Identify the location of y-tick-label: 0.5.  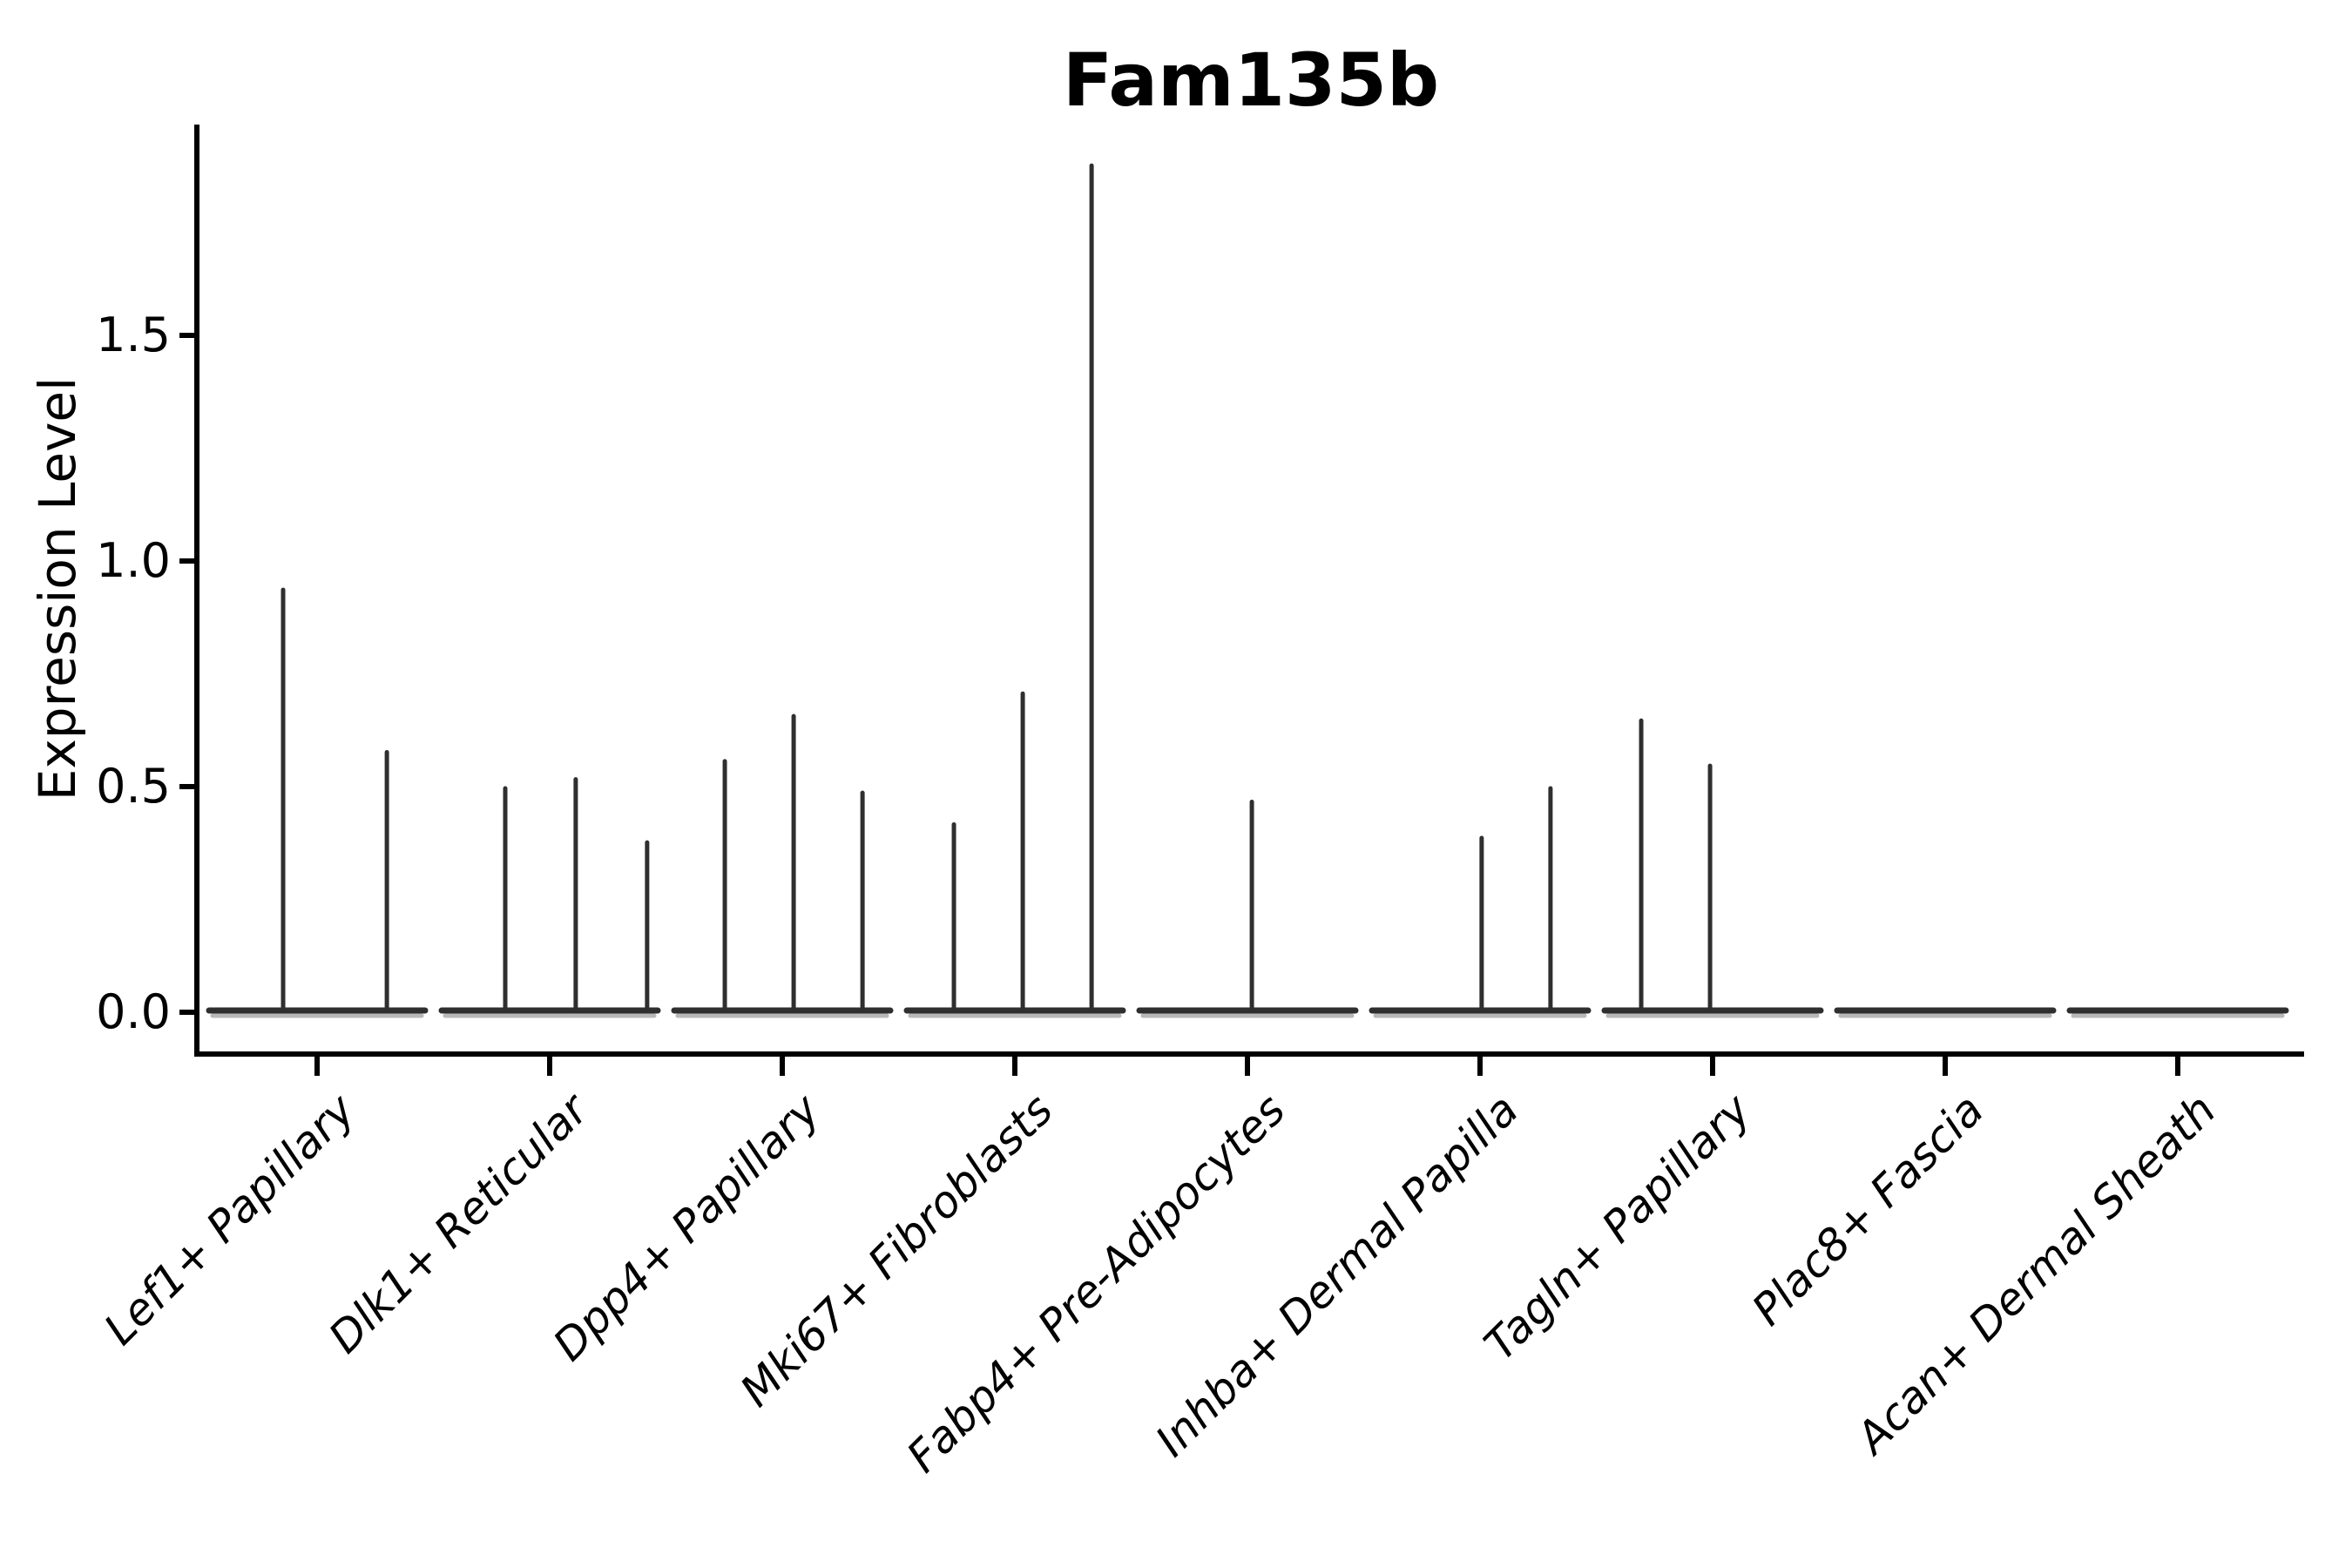
(134, 786).